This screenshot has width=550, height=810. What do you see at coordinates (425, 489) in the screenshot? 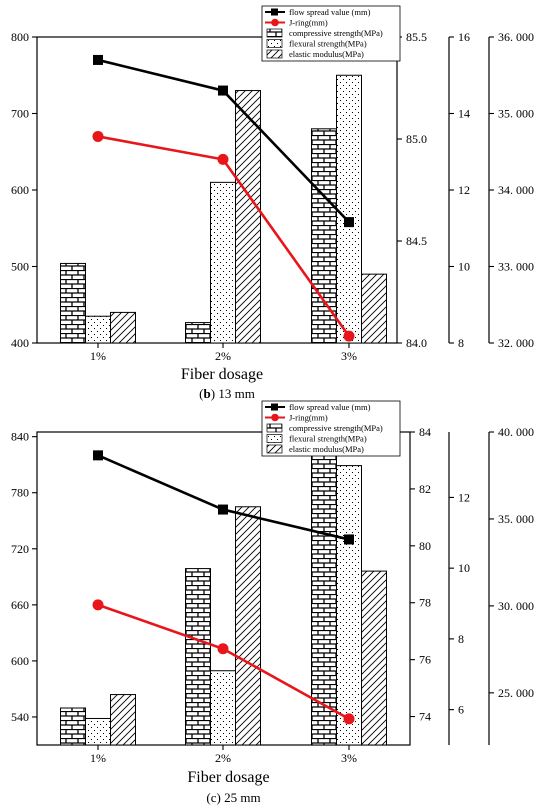
I see `axis-tick-label: 82` at bounding box center [425, 489].